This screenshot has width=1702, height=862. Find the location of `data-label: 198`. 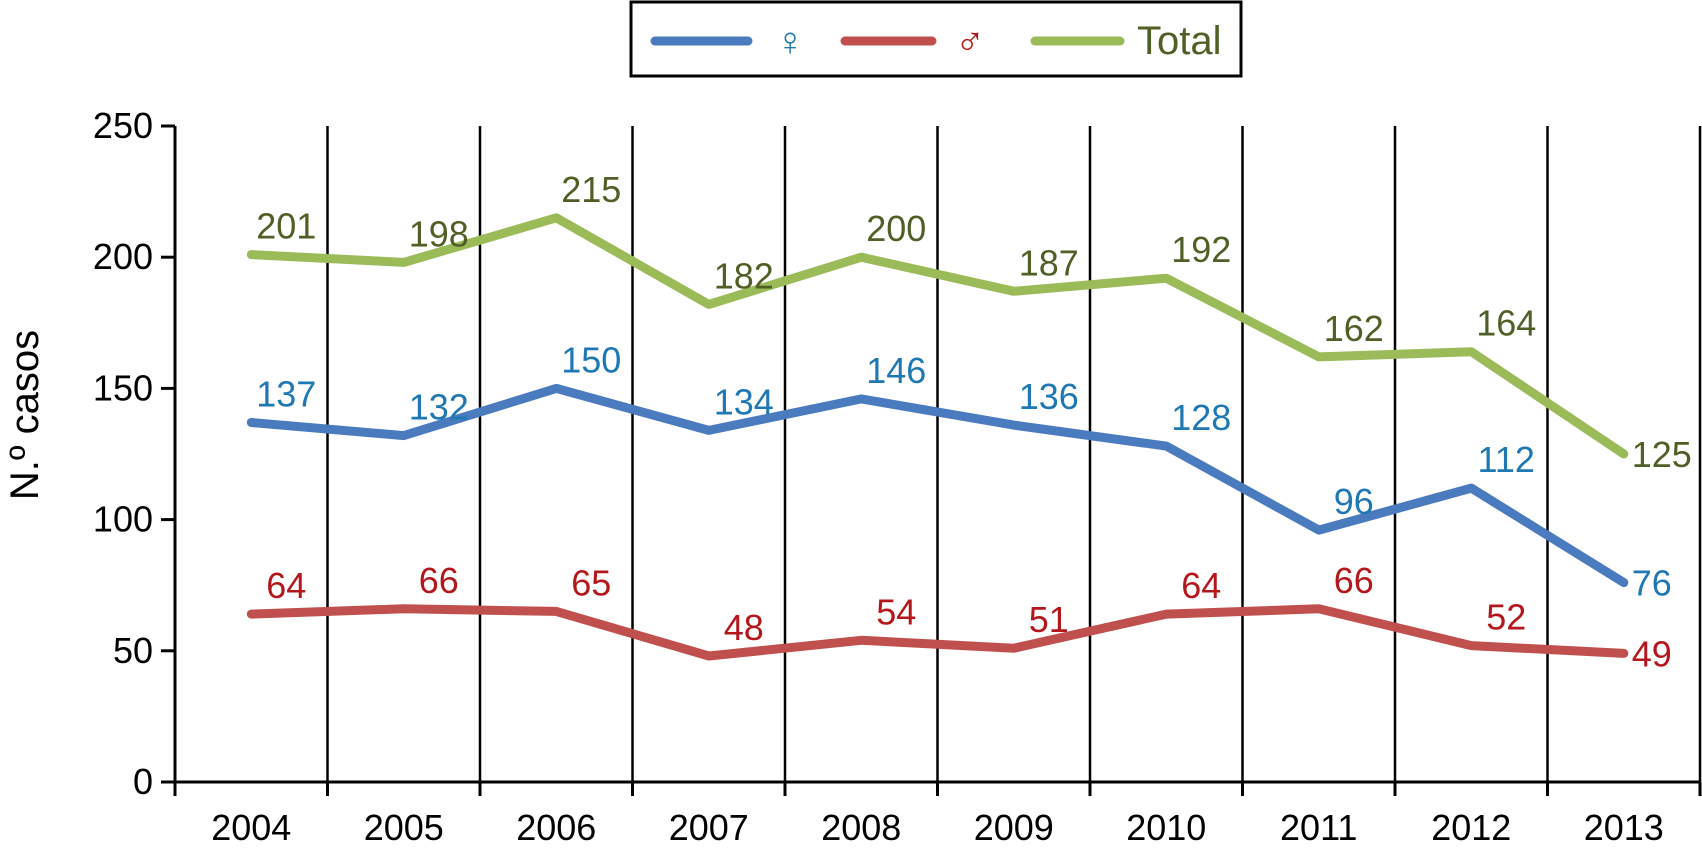

data-label: 198 is located at coordinates (439, 233).